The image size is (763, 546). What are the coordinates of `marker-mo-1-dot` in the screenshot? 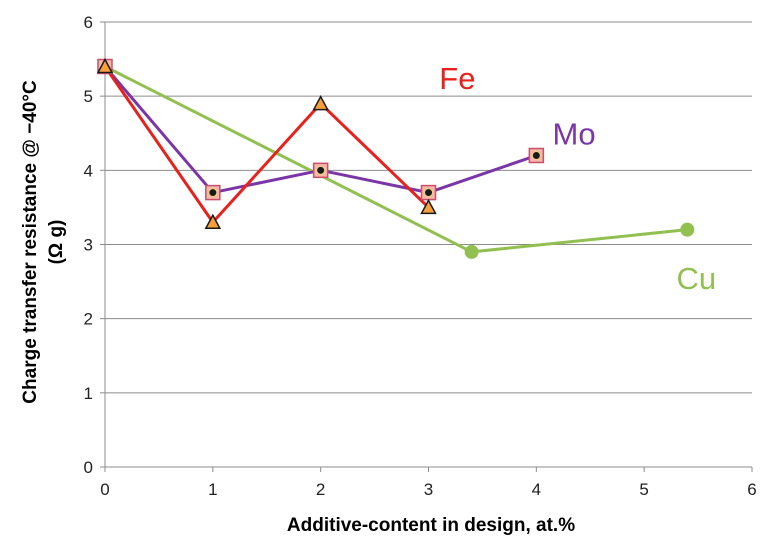 It's located at (213, 193).